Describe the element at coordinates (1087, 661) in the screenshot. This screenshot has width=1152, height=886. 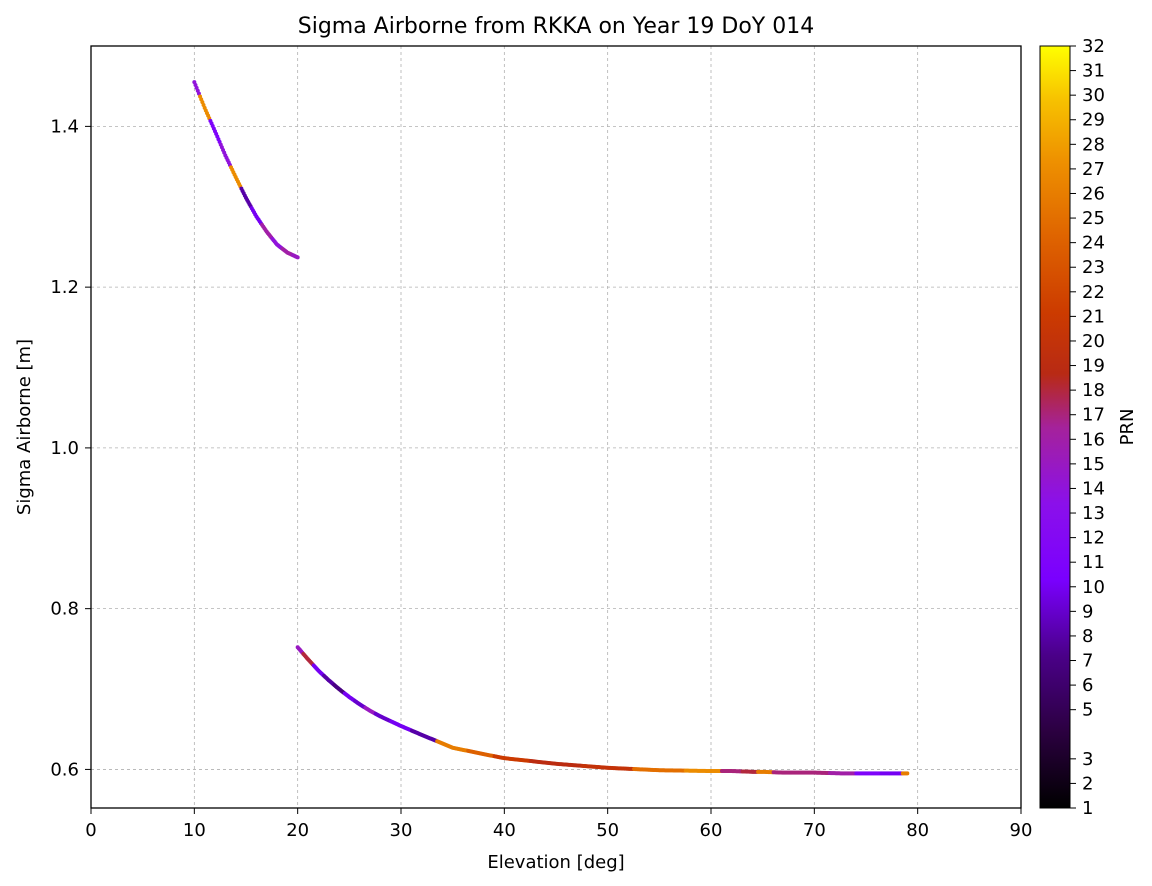
I see `colorbar-tick-label: 7` at that location.